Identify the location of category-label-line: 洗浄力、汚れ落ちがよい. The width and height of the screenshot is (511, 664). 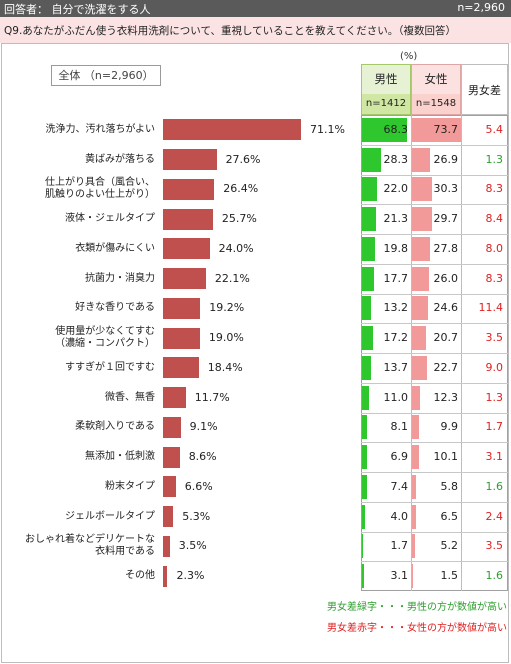
(100, 129).